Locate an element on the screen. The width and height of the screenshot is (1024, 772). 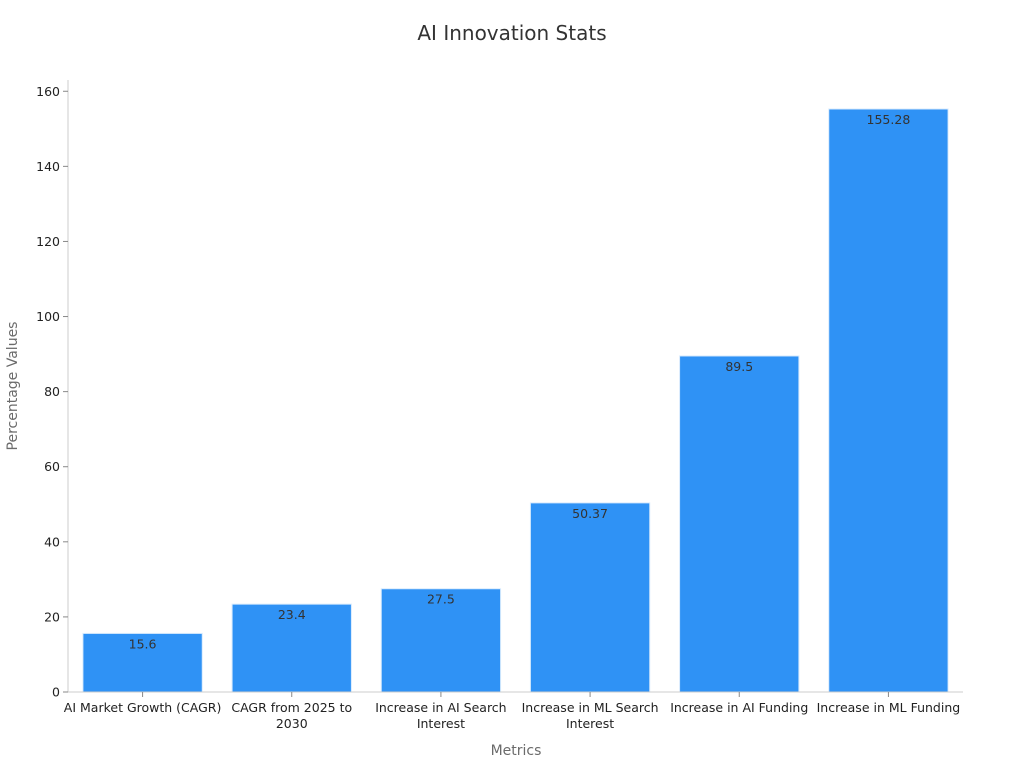
x-tick-label-line: 2030 is located at coordinates (292, 723).